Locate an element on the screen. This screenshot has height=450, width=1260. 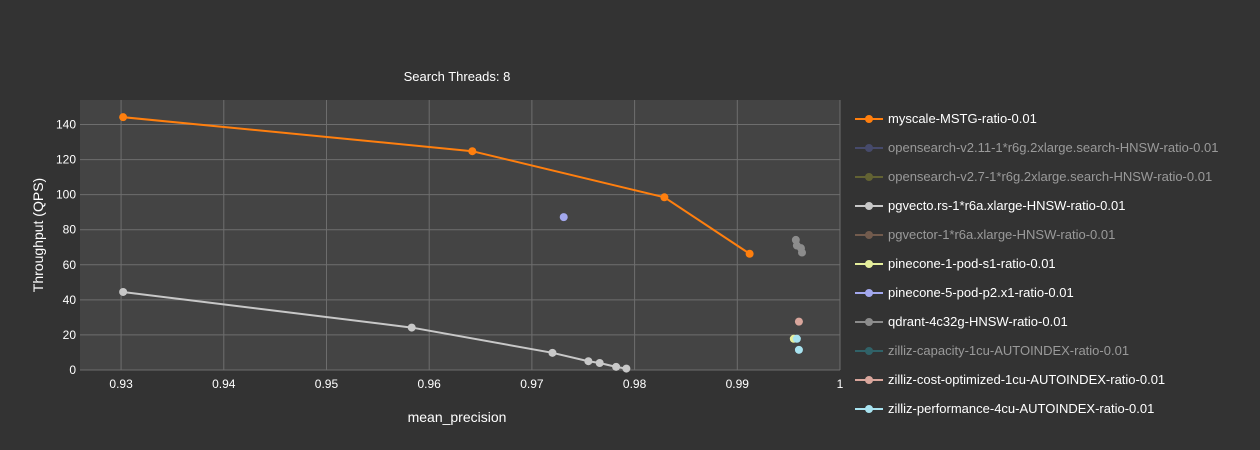
legend-label: myscale-MSTG-ratio-0.01 is located at coordinates (962, 118).